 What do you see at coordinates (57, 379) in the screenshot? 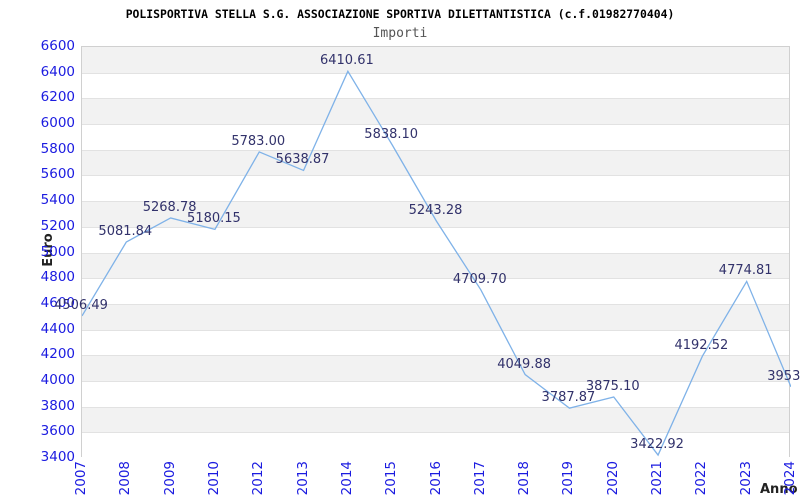
I see `y-tick-label: 4000` at bounding box center [57, 379].